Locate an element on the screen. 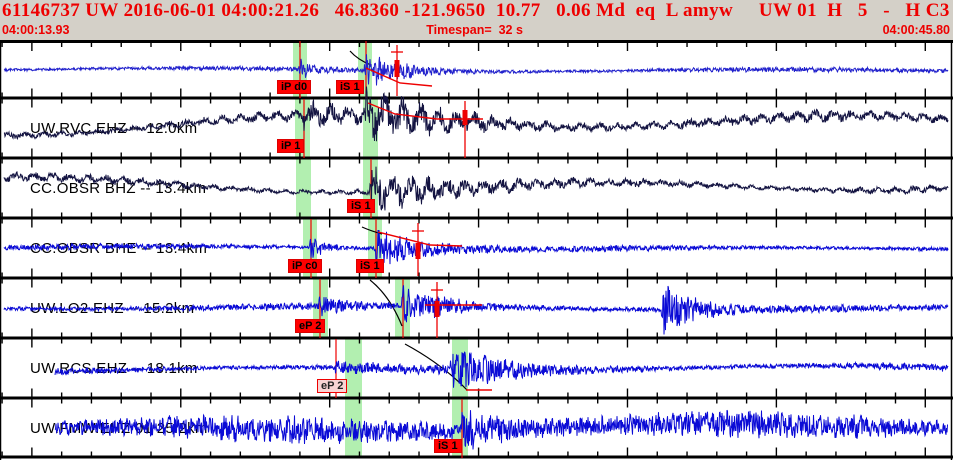 The image size is (953, 460). phase-pick-flag: iP d0 is located at coordinates (294, 87).